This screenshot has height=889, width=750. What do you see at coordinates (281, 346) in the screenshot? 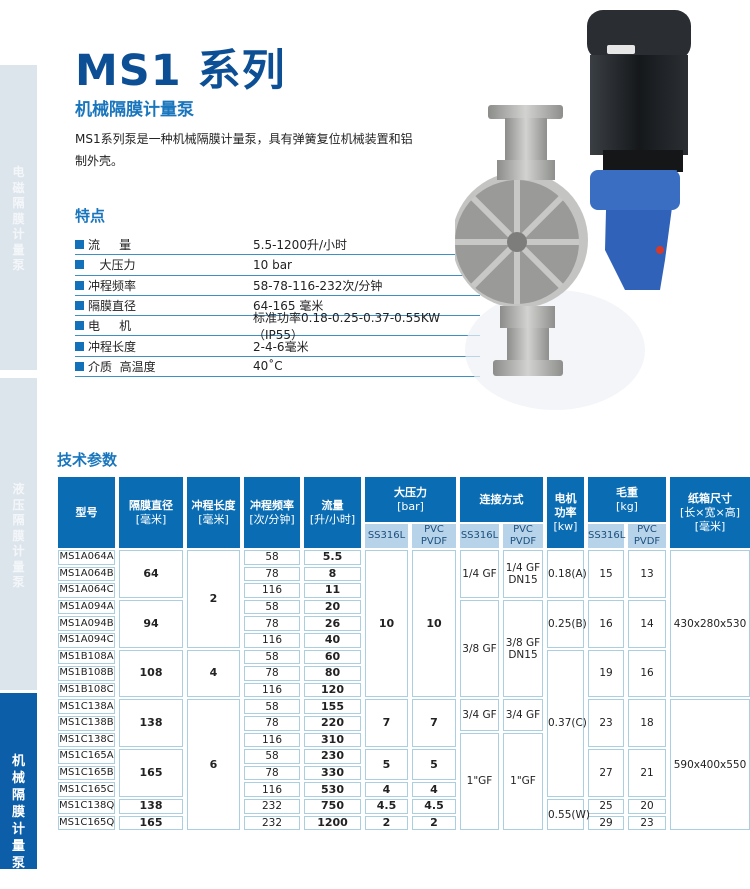
I see `feature-value: 2-4-6毫米` at bounding box center [281, 346].